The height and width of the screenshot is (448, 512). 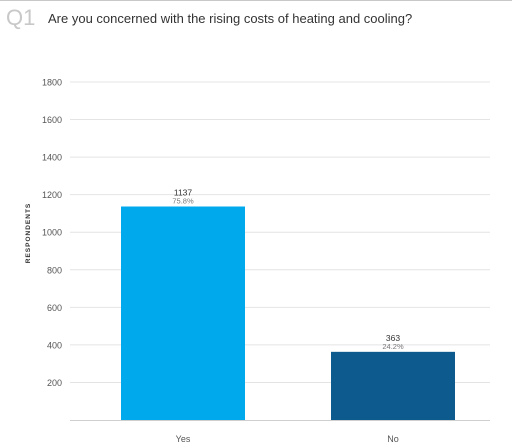 What do you see at coordinates (393, 439) in the screenshot?
I see `x-tick-label: No` at bounding box center [393, 439].